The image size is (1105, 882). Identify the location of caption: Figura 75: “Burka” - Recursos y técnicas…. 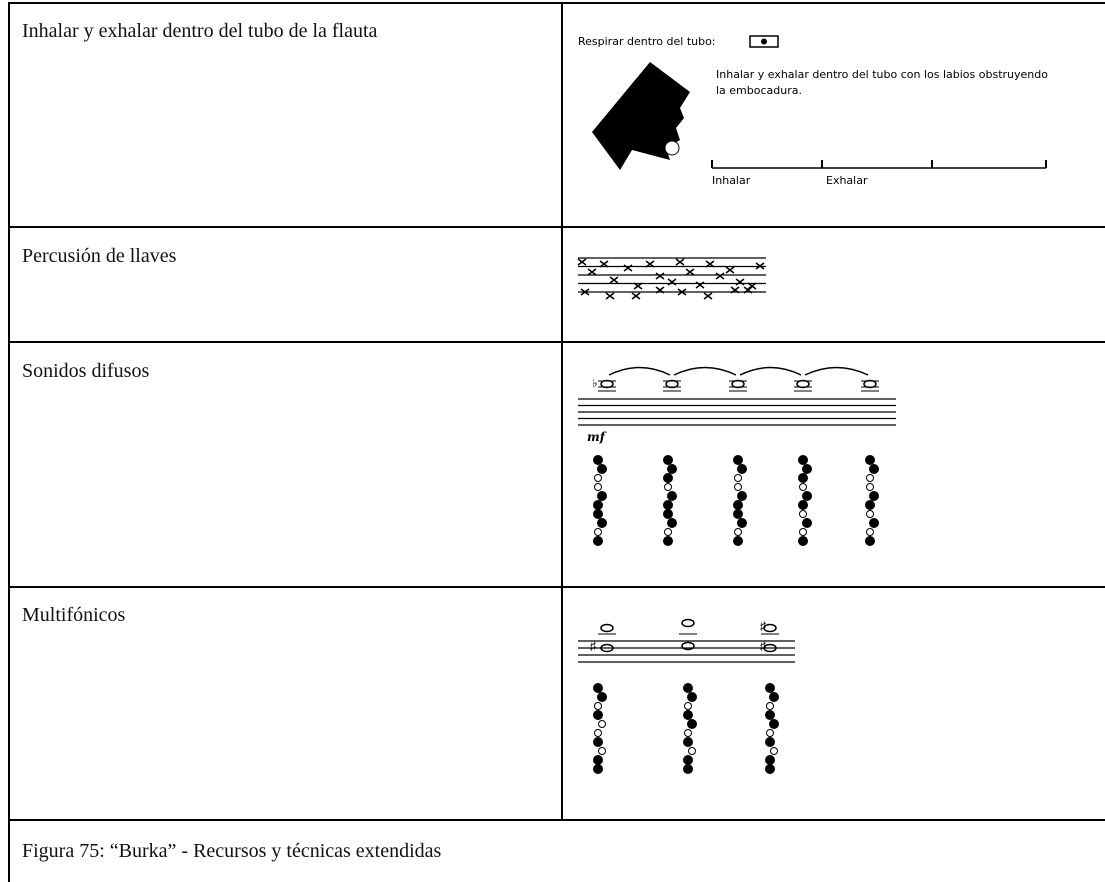
(232, 851).